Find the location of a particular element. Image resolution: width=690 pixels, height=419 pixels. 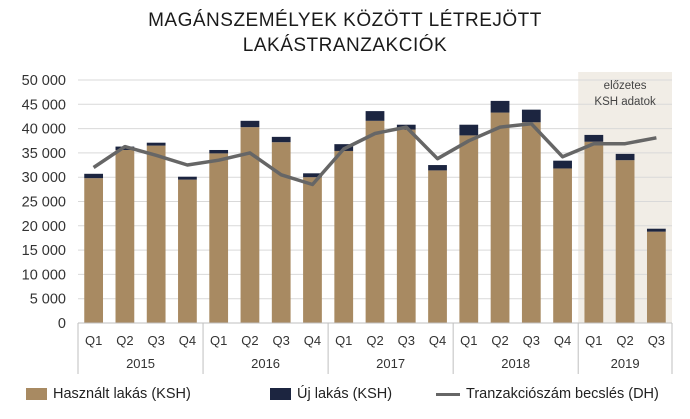

preliminary-annotation: előzetes is located at coordinates (625, 86).